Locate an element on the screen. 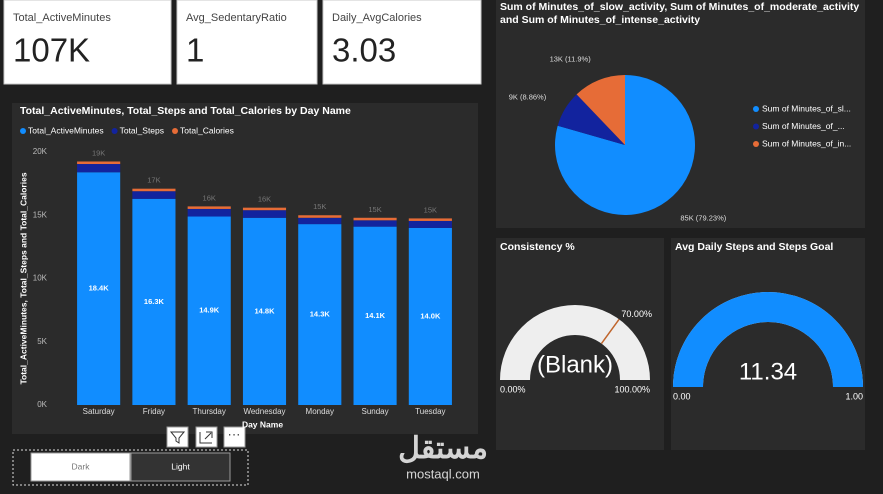 The height and width of the screenshot is (494, 883). watermark-latin: mostaql.com is located at coordinates (443, 473).